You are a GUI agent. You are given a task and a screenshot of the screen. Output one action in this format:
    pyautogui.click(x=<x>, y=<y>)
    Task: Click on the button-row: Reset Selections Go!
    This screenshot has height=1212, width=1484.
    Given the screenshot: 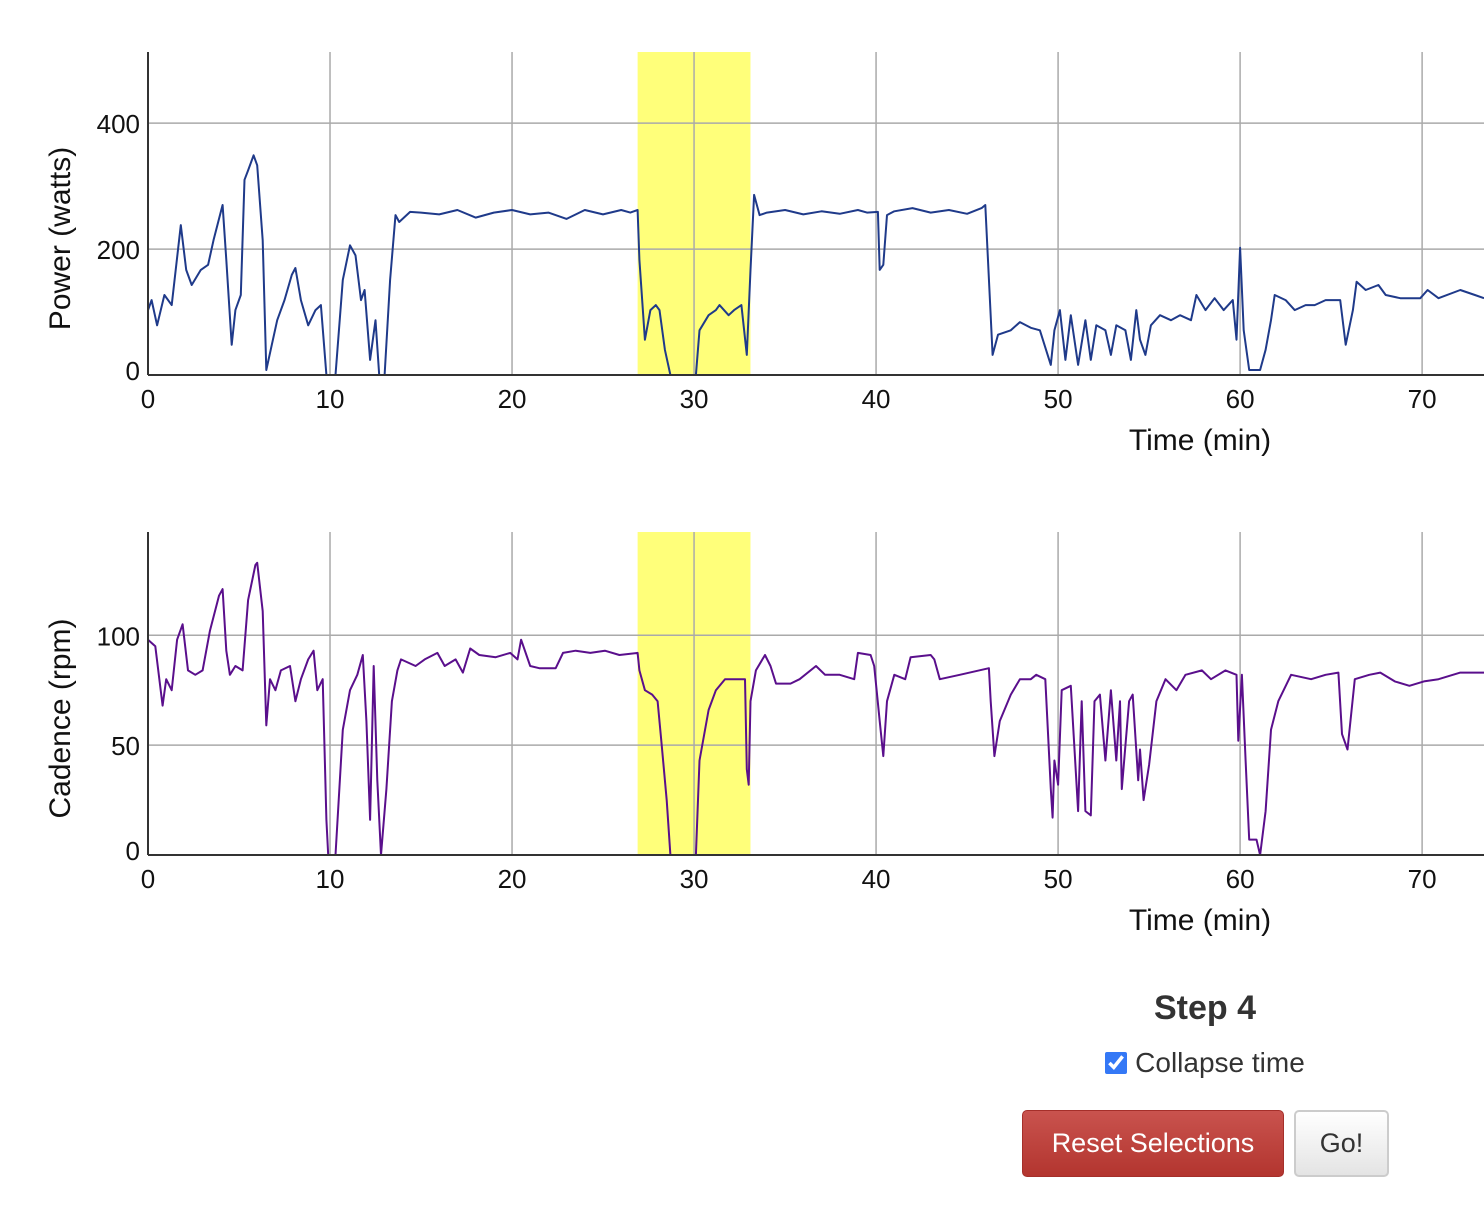 What is the action you would take?
    pyautogui.click(x=1205, y=1143)
    